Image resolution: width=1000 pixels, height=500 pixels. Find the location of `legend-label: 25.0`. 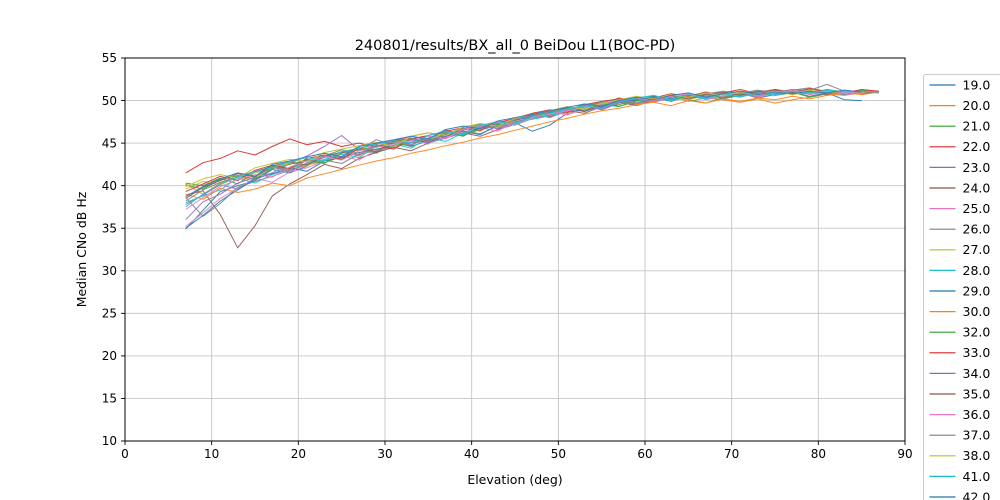

legend-label: 25.0 is located at coordinates (977, 208).